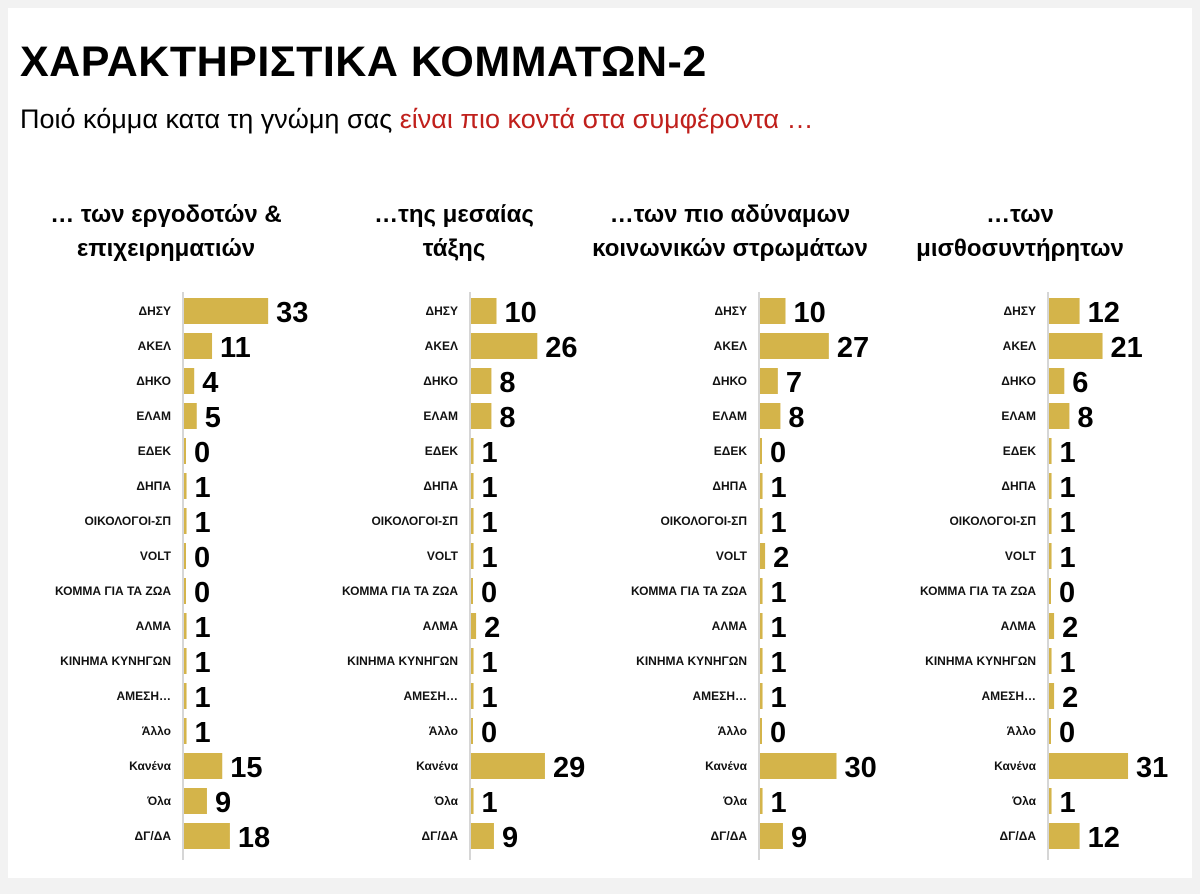 The height and width of the screenshot is (894, 1200). Describe the element at coordinates (166, 248) in the screenshot. I see `panel-title-1-line-2: επιχειρηματιών` at that location.